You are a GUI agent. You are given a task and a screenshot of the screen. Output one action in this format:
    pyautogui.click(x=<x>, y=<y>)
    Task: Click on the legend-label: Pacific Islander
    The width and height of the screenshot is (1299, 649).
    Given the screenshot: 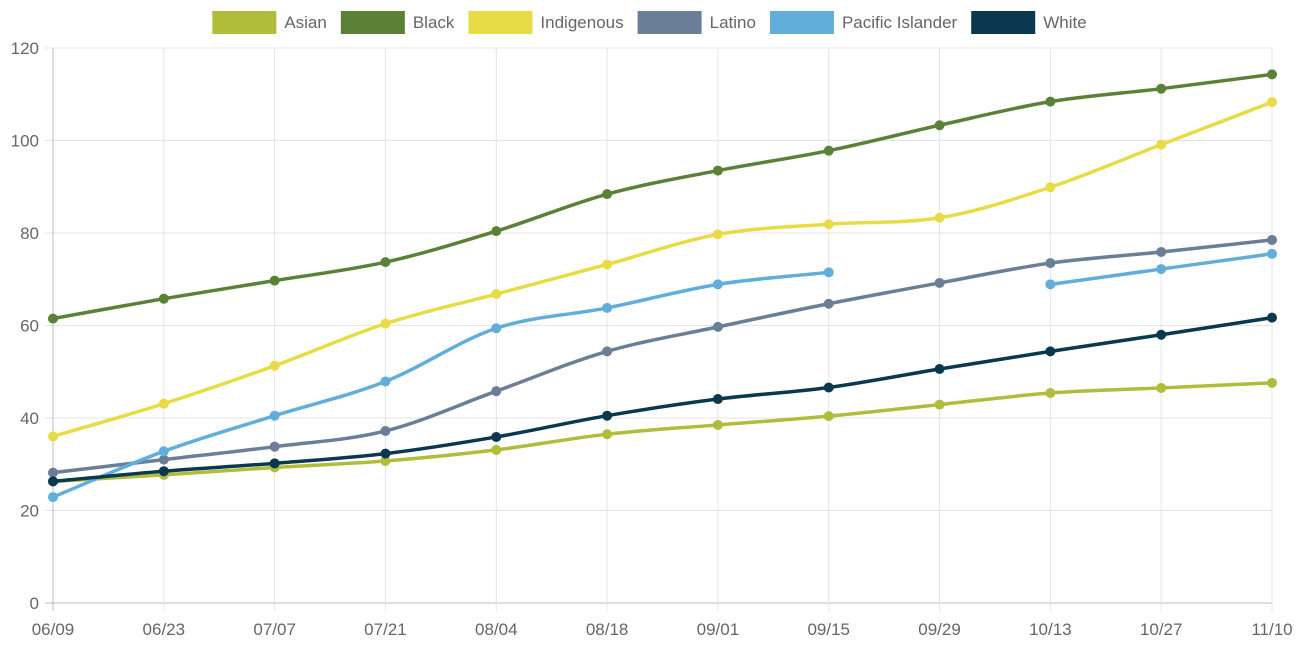 What is the action you would take?
    pyautogui.click(x=900, y=22)
    